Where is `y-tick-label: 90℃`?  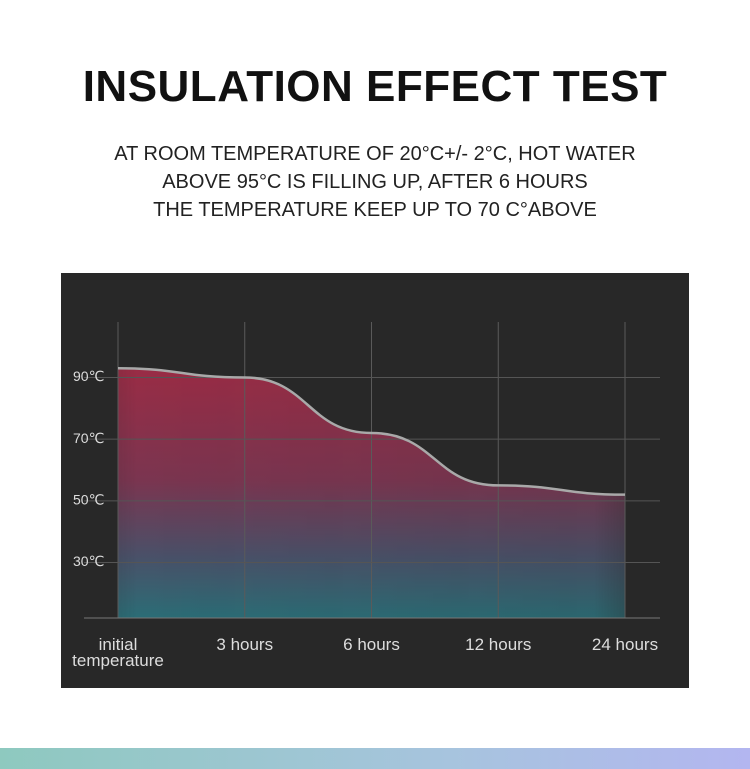
y-tick-label: 90℃ is located at coordinates (88, 376).